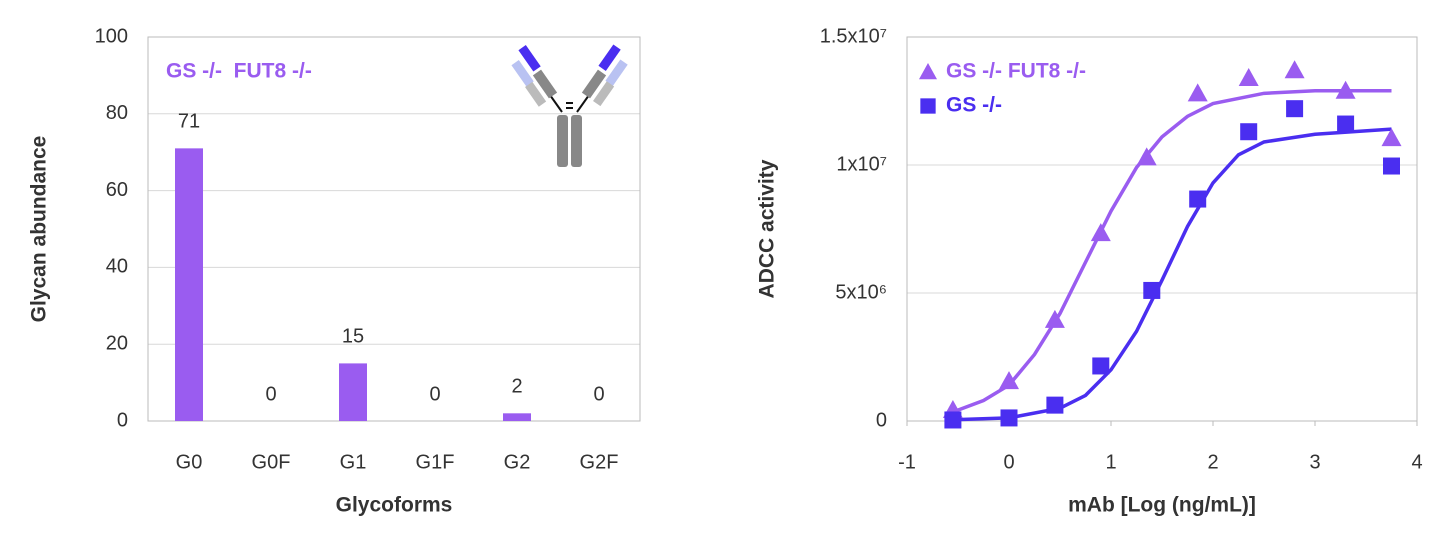  What do you see at coordinates (1416, 462) in the screenshot?
I see `x-tick-label: 4` at bounding box center [1416, 462].